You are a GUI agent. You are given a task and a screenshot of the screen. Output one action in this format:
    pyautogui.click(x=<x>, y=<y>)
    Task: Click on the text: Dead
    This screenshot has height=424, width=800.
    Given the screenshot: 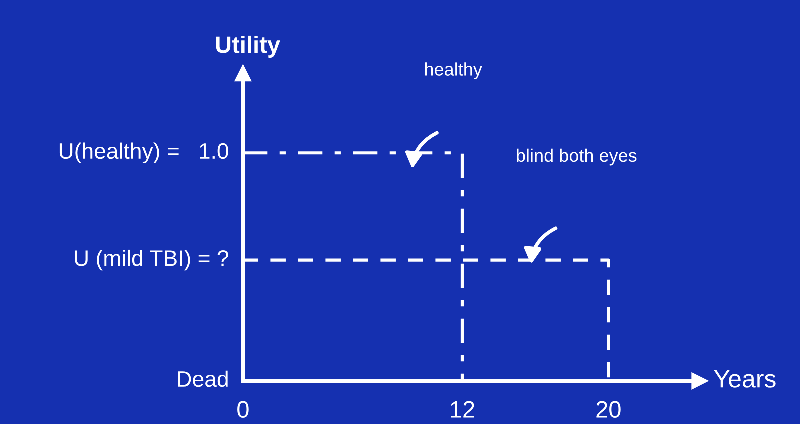 What is the action you would take?
    pyautogui.click(x=203, y=379)
    